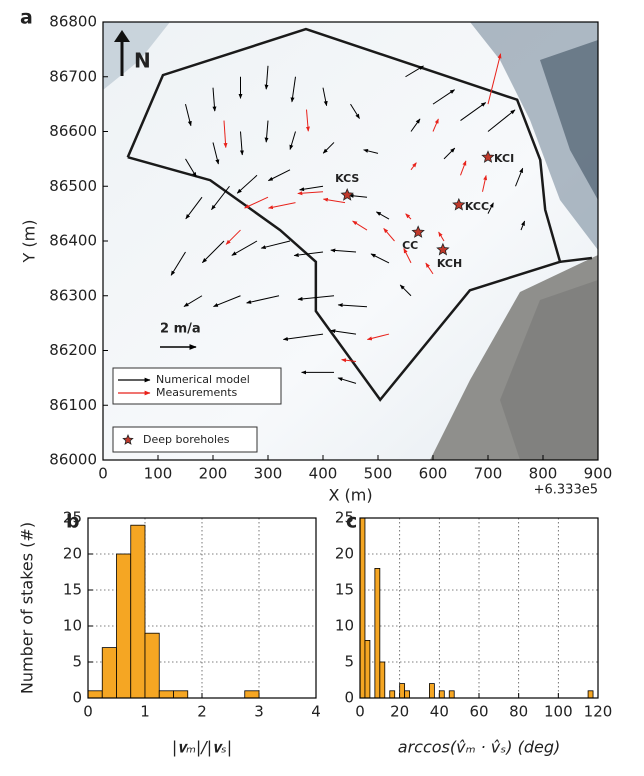 This screenshot has width=644, height=776. What do you see at coordinates (566, 490) in the screenshot?
I see `x-offset-label: +6.333e5` at bounding box center [566, 490].